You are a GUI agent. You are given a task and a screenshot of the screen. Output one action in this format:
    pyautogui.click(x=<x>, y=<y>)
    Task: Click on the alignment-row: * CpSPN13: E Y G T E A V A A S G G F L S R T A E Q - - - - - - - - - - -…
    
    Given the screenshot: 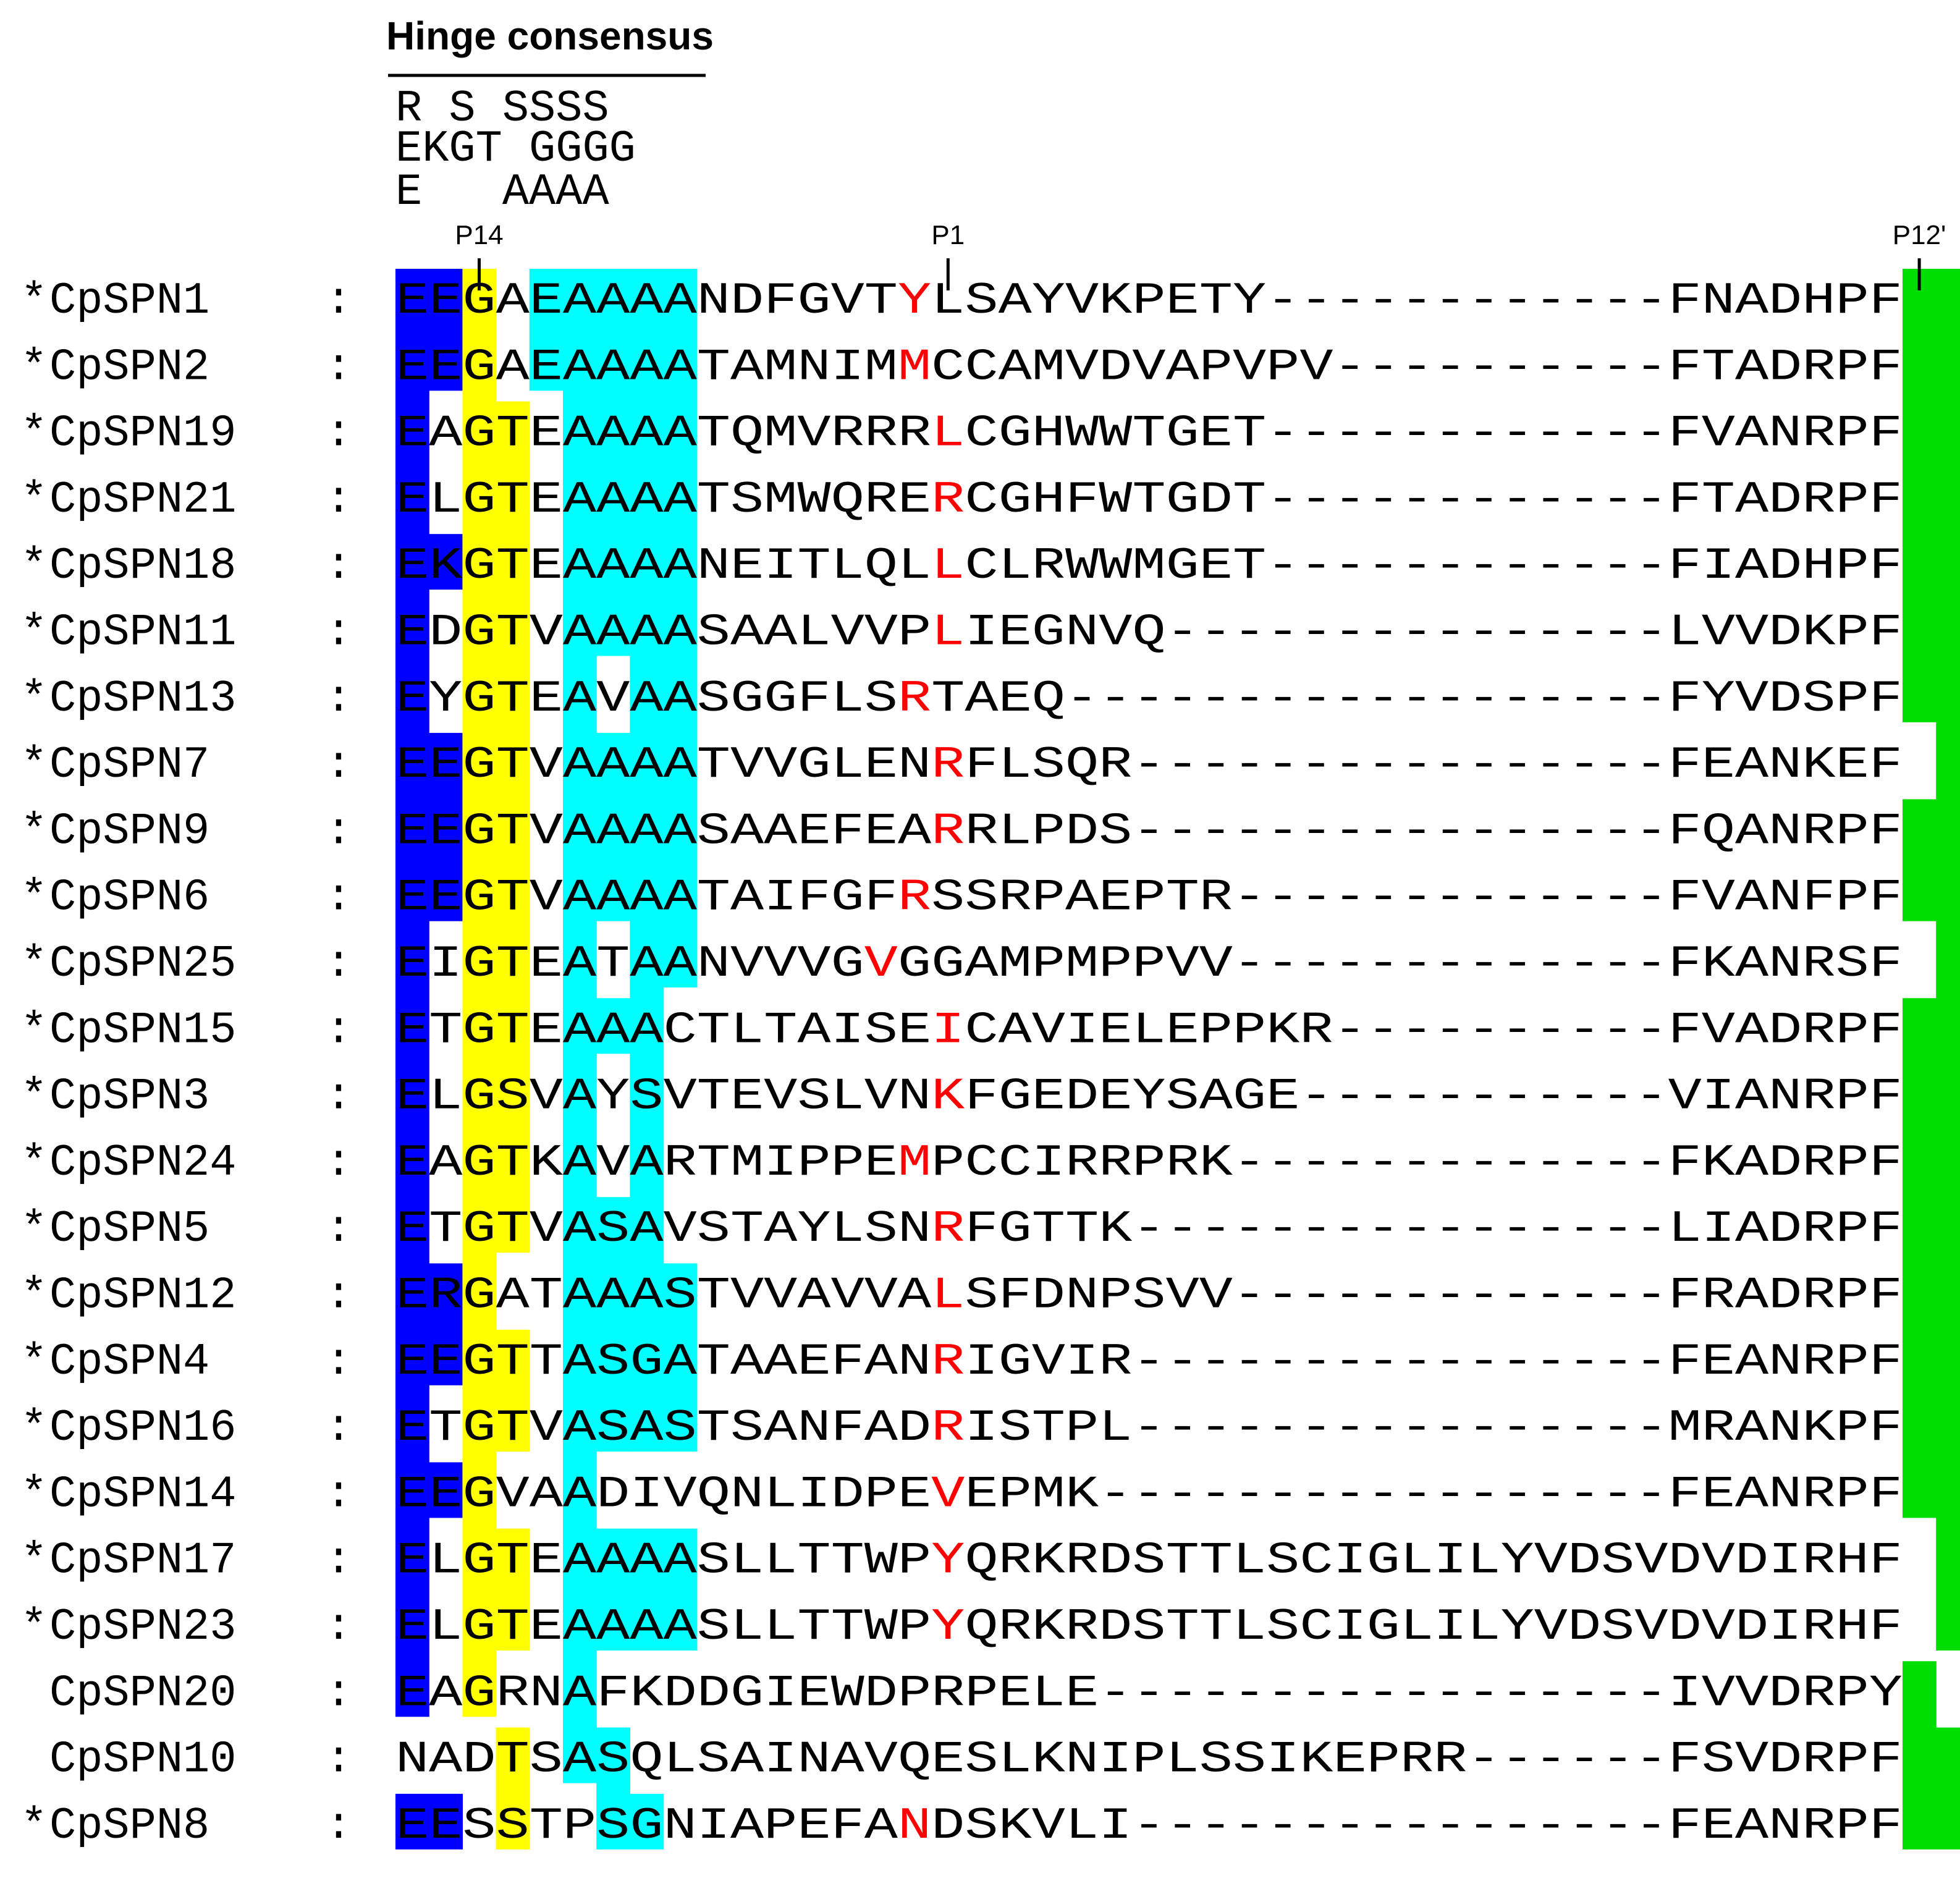 What is the action you would take?
    pyautogui.click(x=961, y=699)
    